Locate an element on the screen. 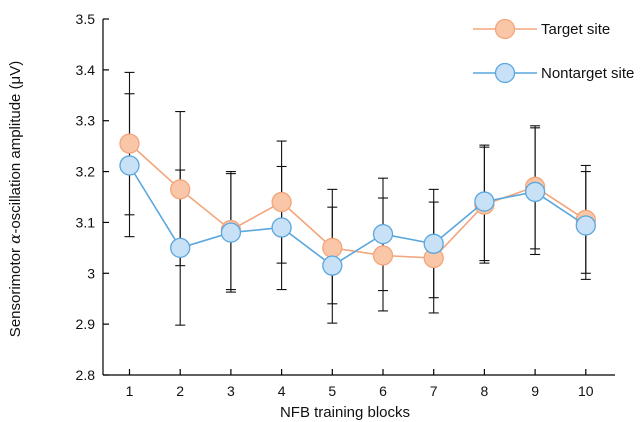 Image resolution: width=641 pixels, height=422 pixels. y-axis-title-prefix: Sensorimotor is located at coordinates (15, 290).